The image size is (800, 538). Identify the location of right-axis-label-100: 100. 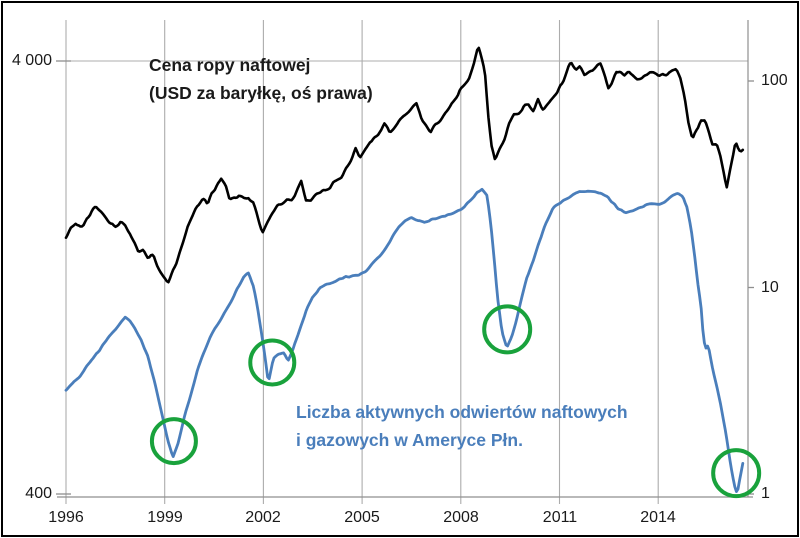
(774, 80).